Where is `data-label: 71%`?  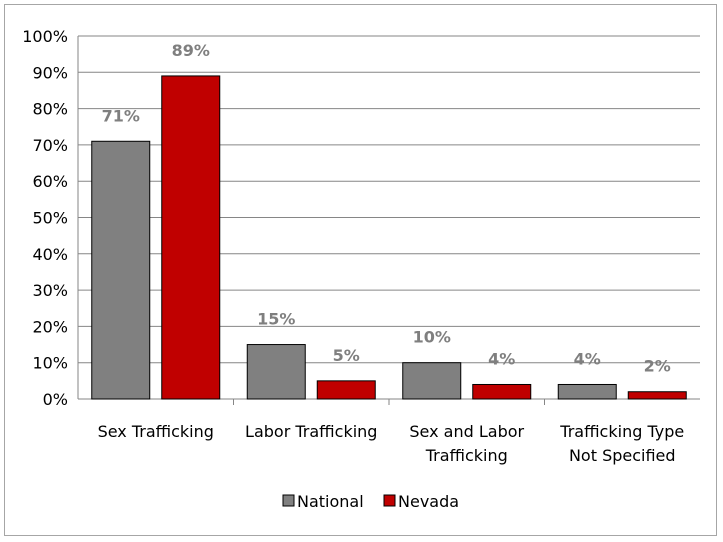 data-label: 71% is located at coordinates (121, 115).